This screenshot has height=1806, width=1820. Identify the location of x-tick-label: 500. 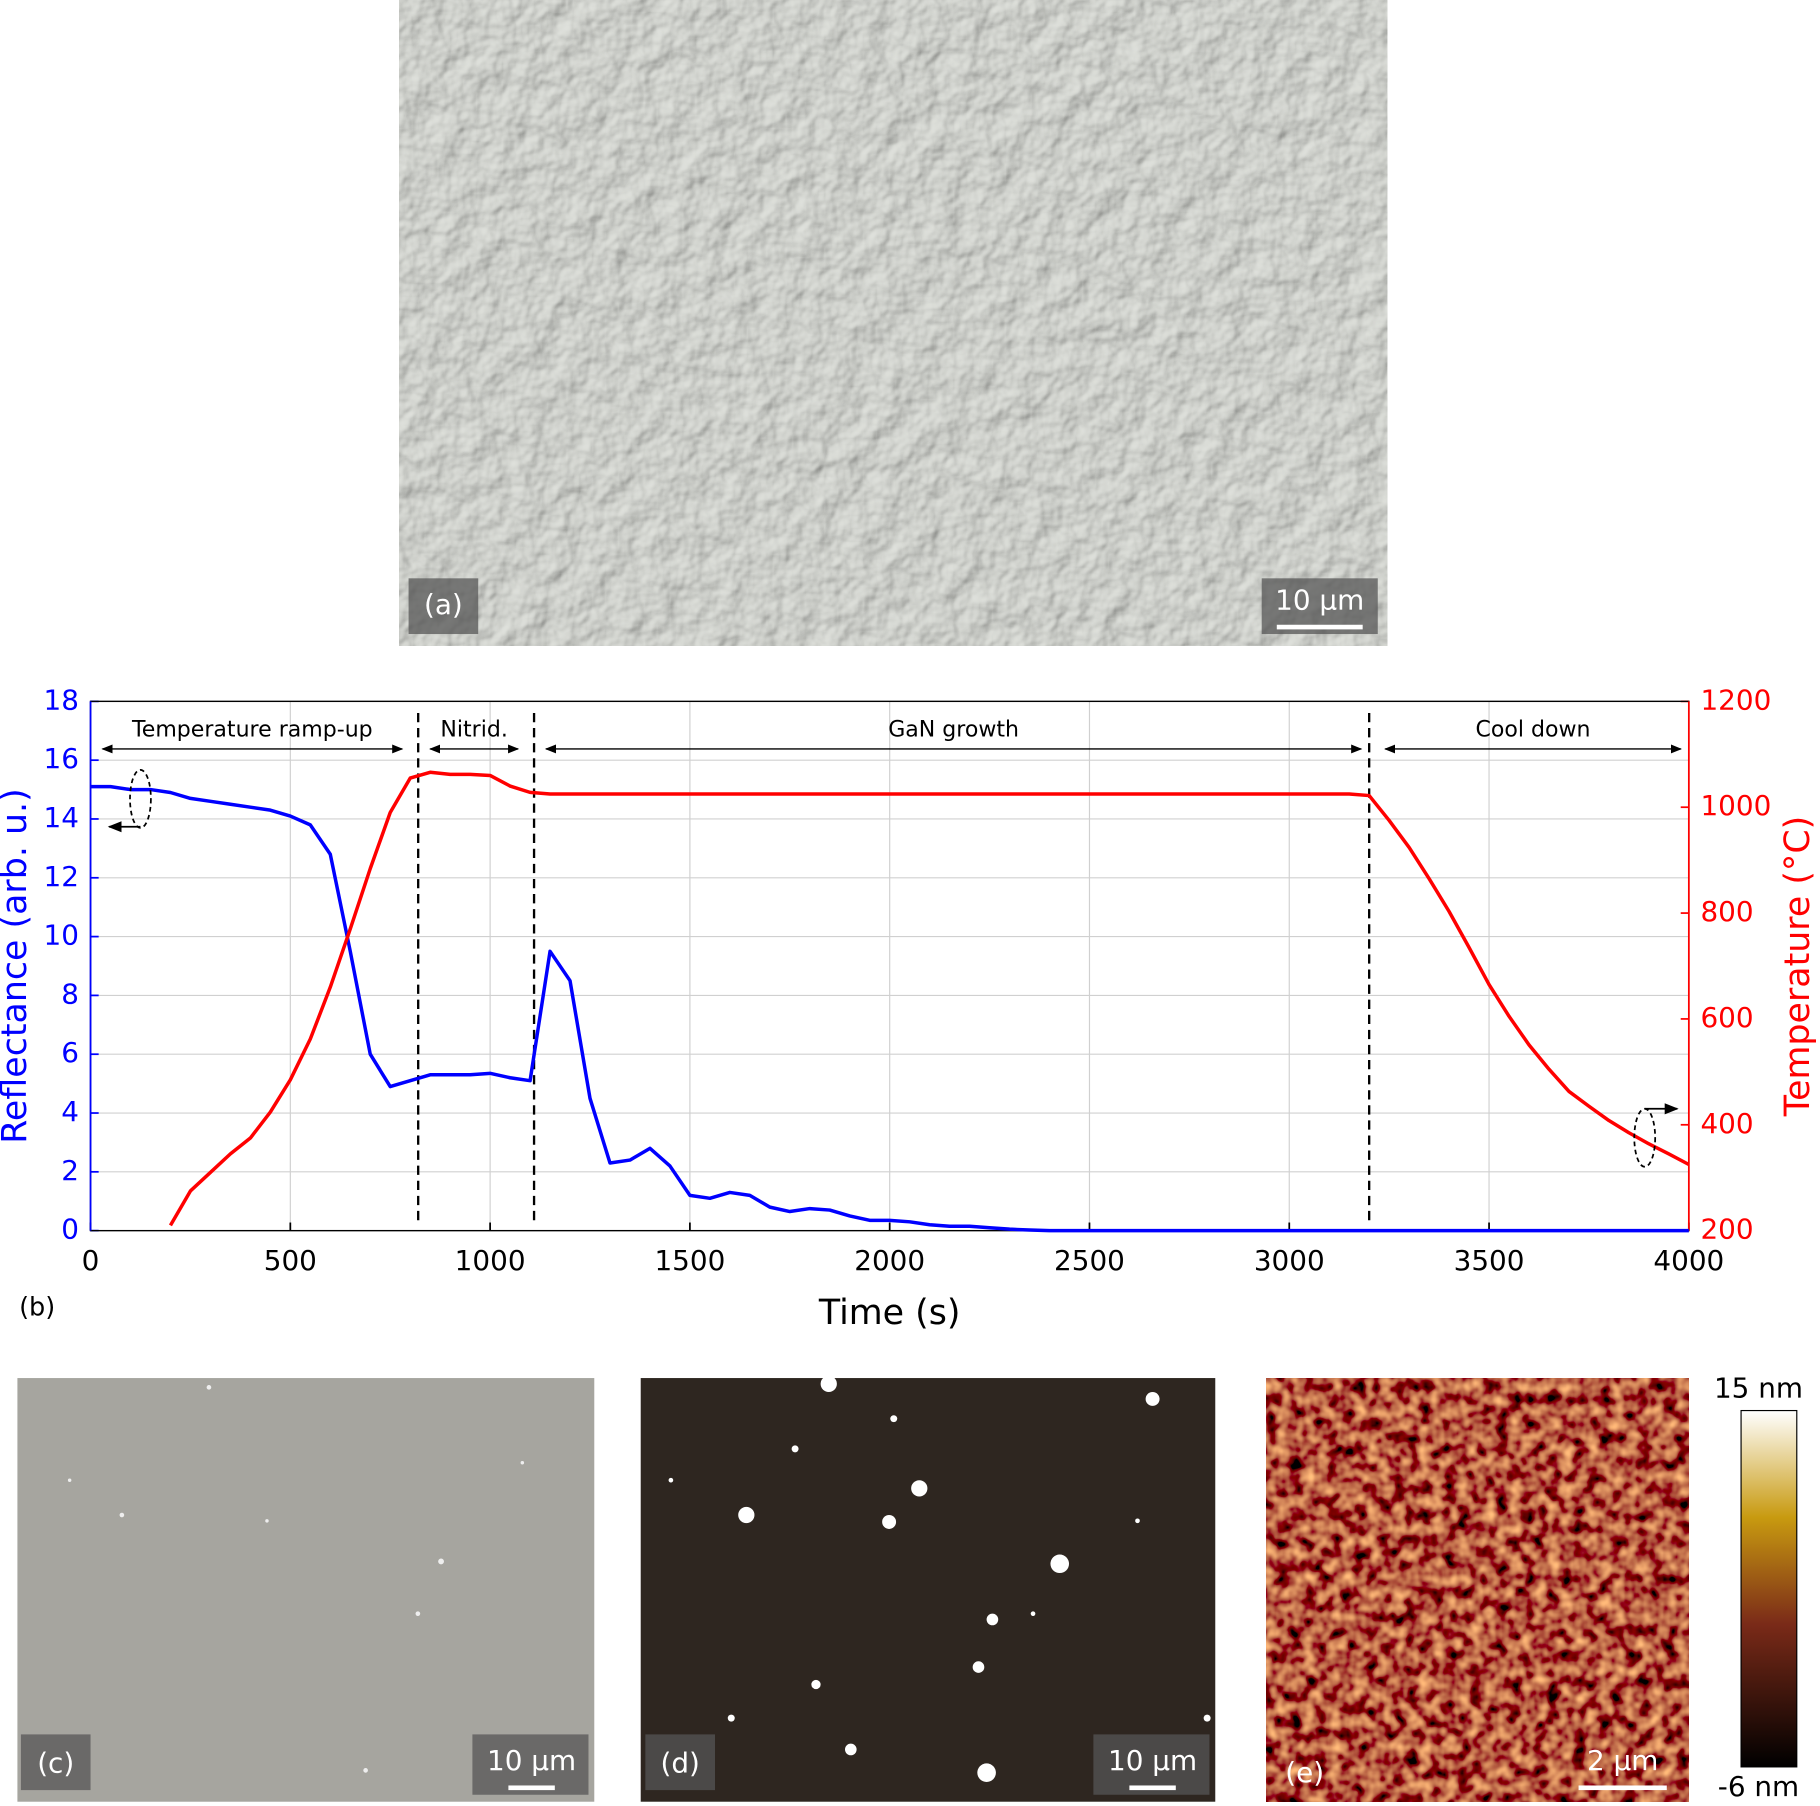
(290, 1260).